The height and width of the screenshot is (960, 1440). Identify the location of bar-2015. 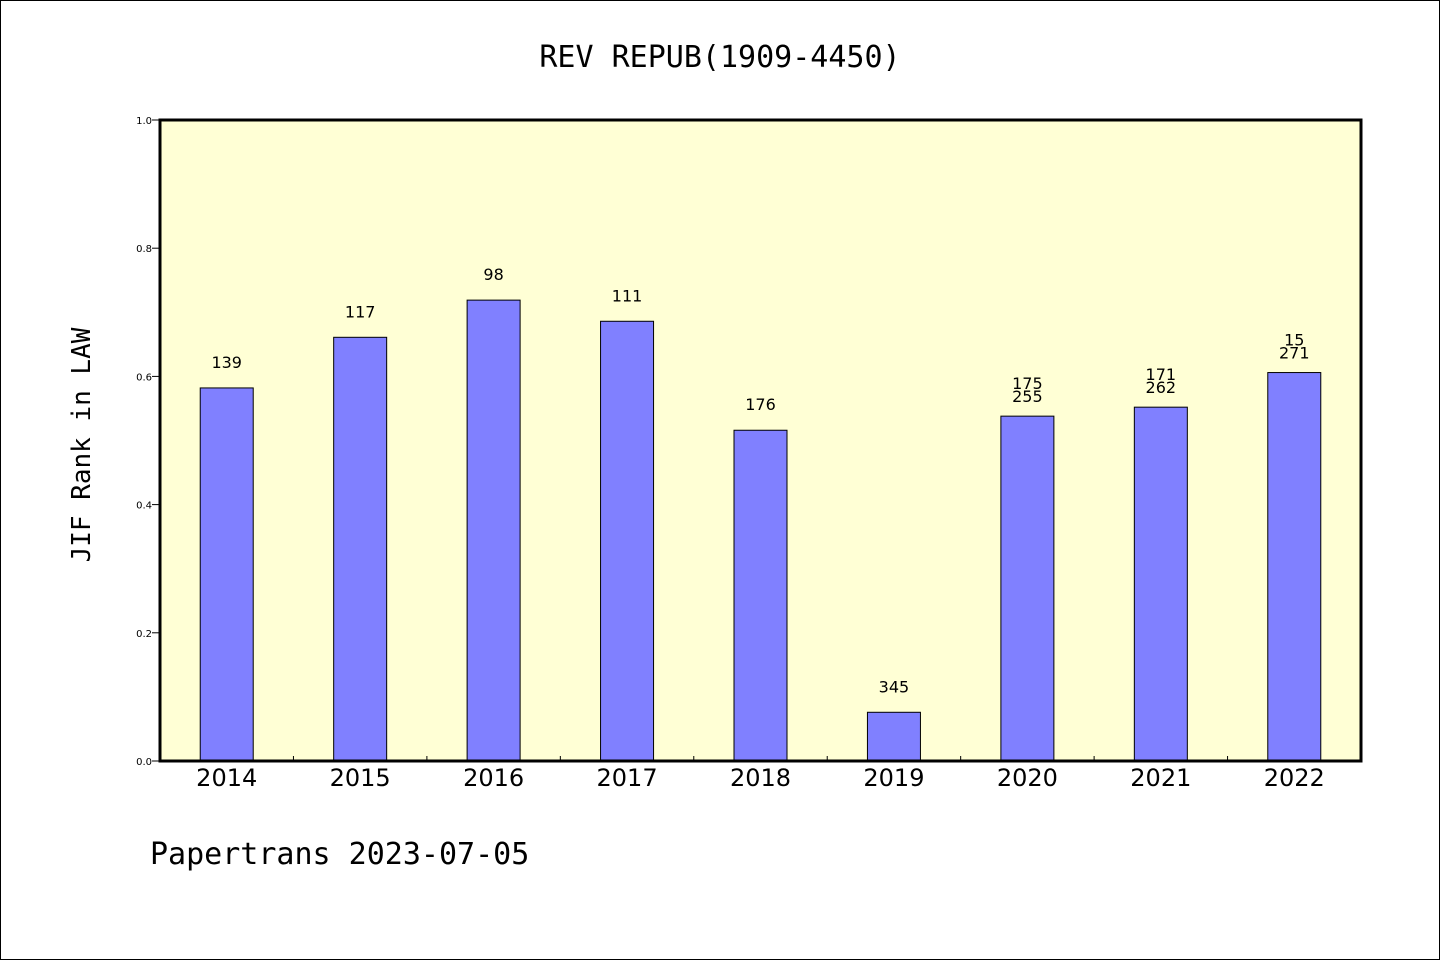
(360, 549).